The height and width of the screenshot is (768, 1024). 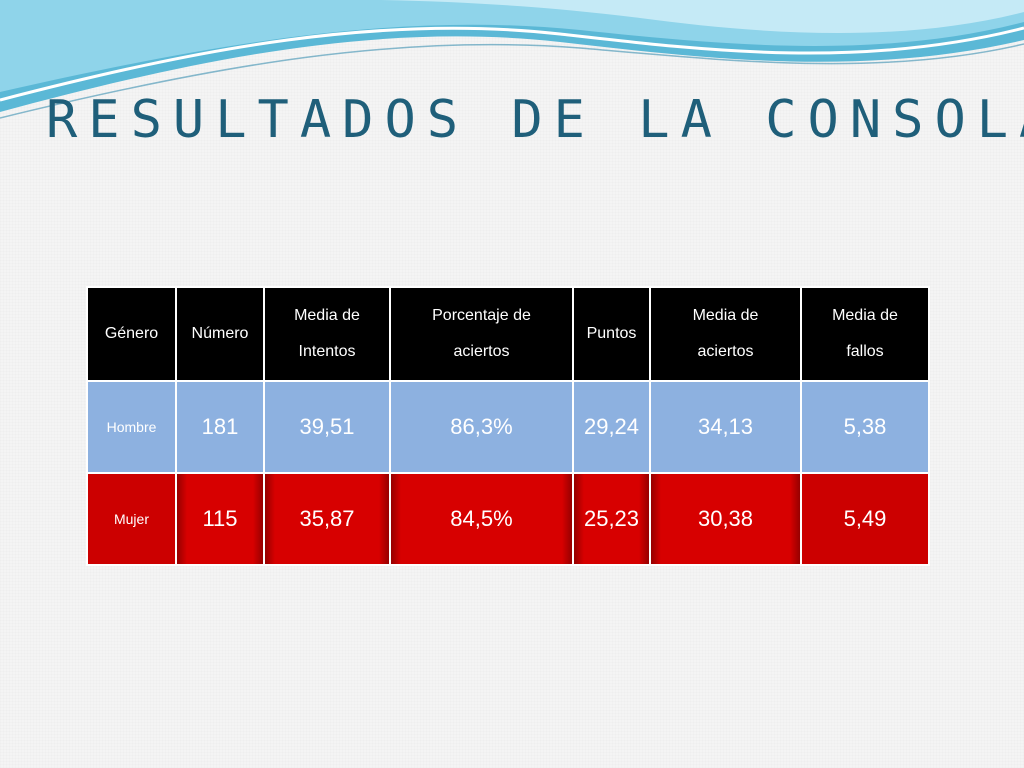 I want to click on header-porcentaje-aciertos: Porcentaje de aciertos, so click(x=481, y=334).